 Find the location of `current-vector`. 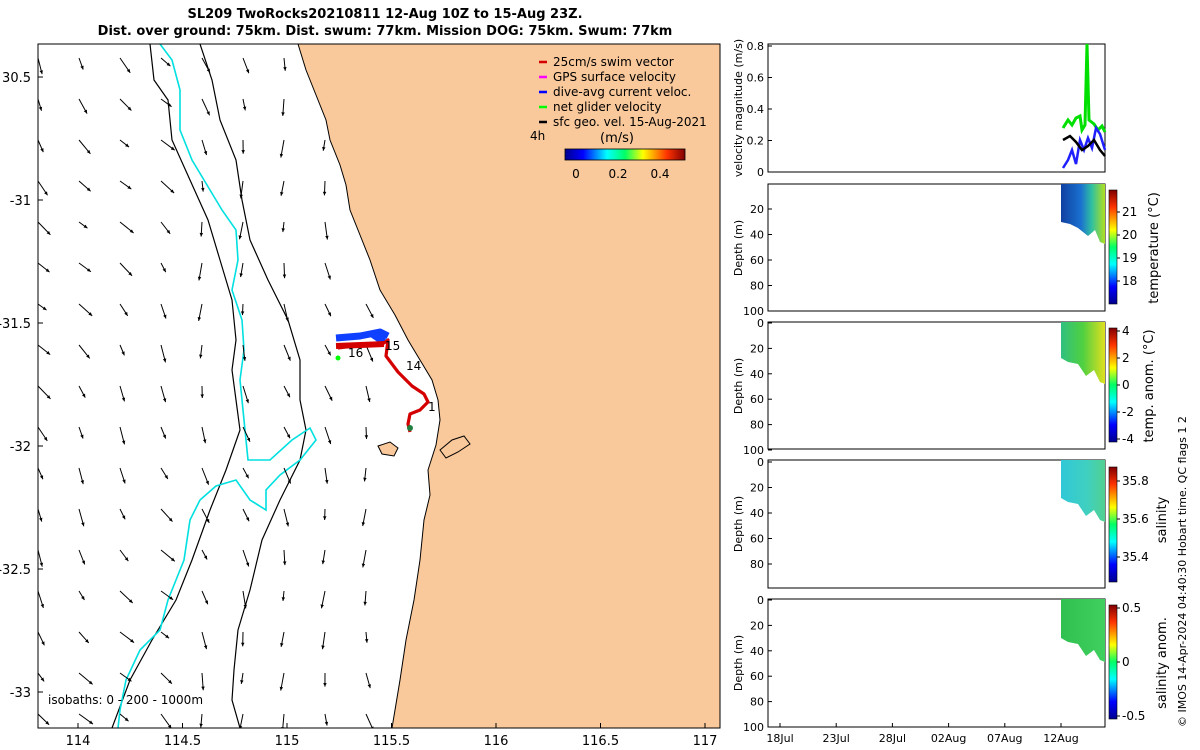

current-vector is located at coordinates (283, 720).